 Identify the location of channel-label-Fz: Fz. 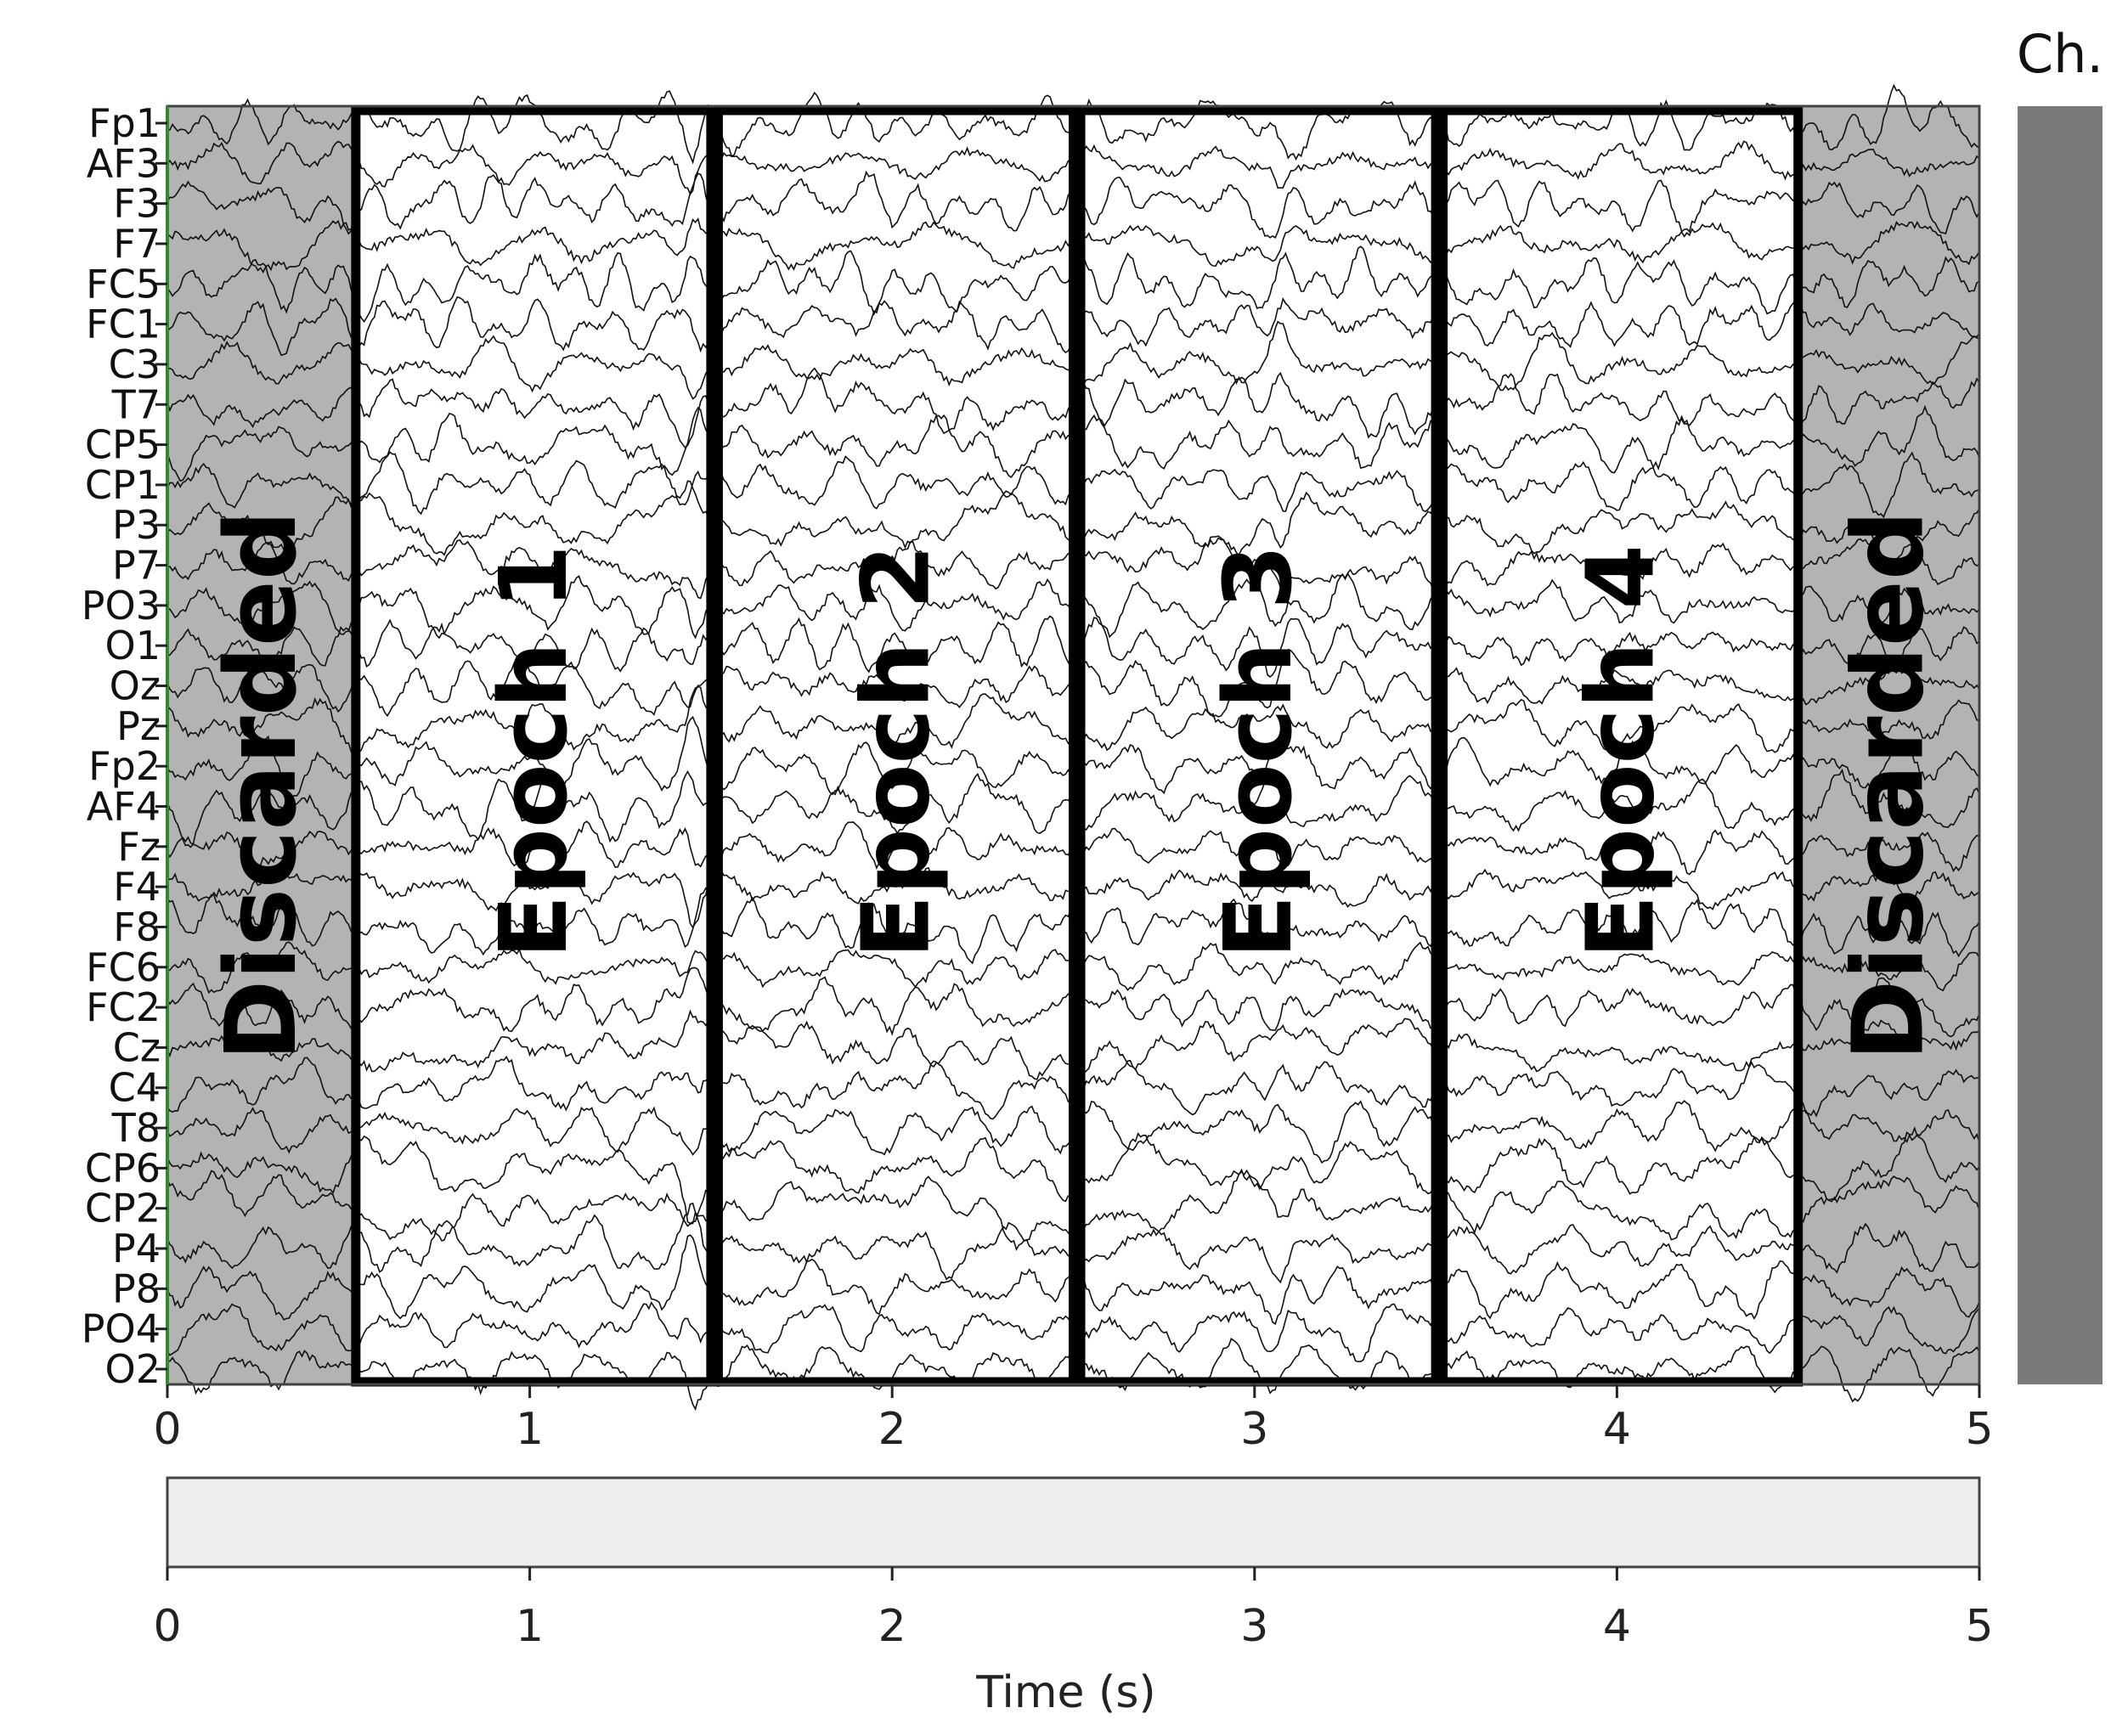
(139, 847).